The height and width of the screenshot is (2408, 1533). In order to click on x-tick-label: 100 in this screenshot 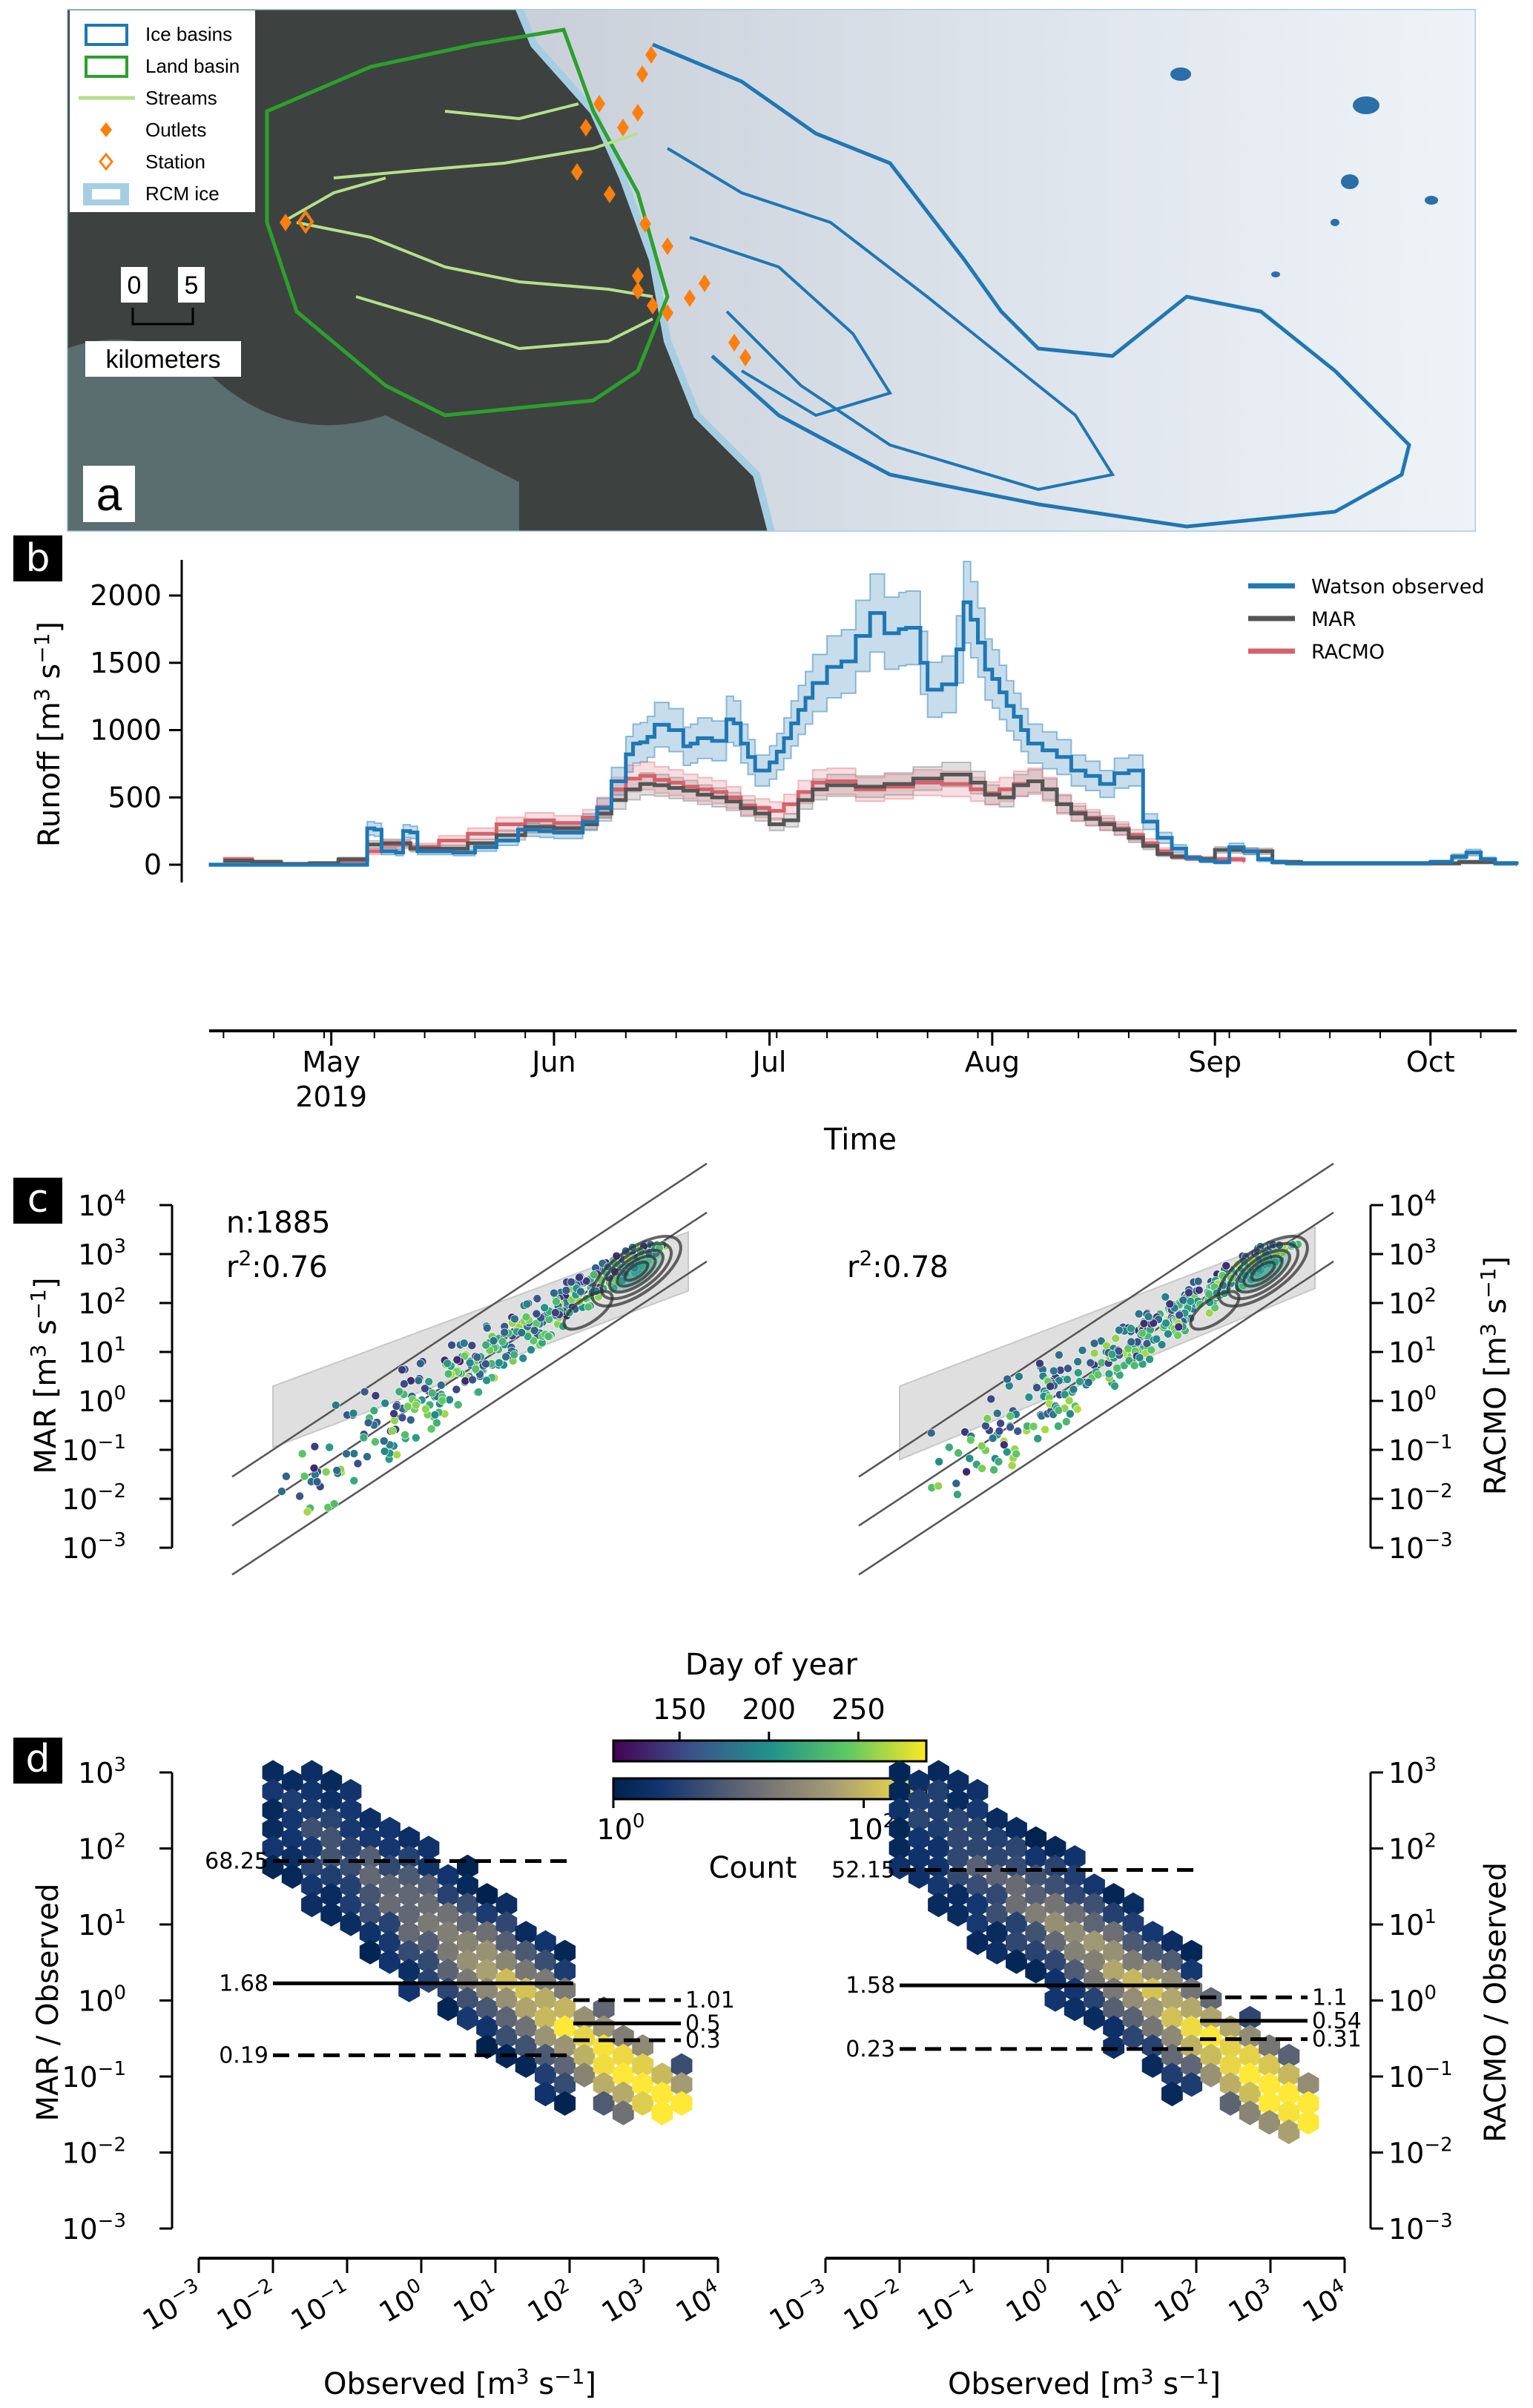, I will do `click(402, 2302)`.